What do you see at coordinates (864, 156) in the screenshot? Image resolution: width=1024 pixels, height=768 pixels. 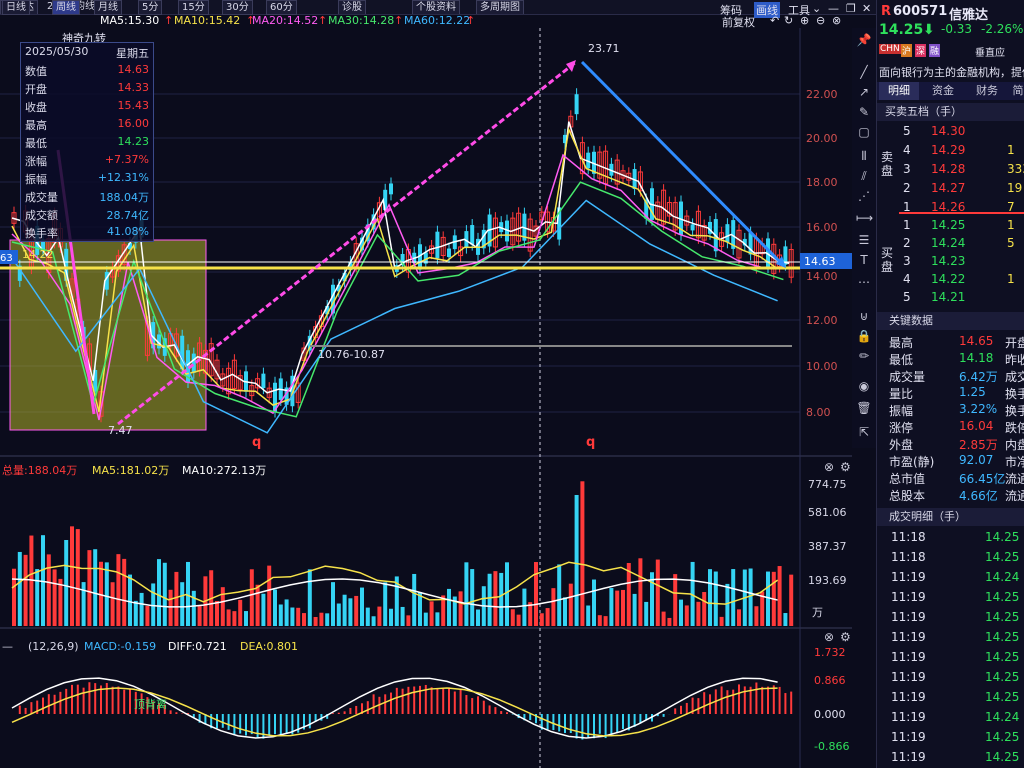 I see `bars-tool-icon: ⦀` at bounding box center [864, 156].